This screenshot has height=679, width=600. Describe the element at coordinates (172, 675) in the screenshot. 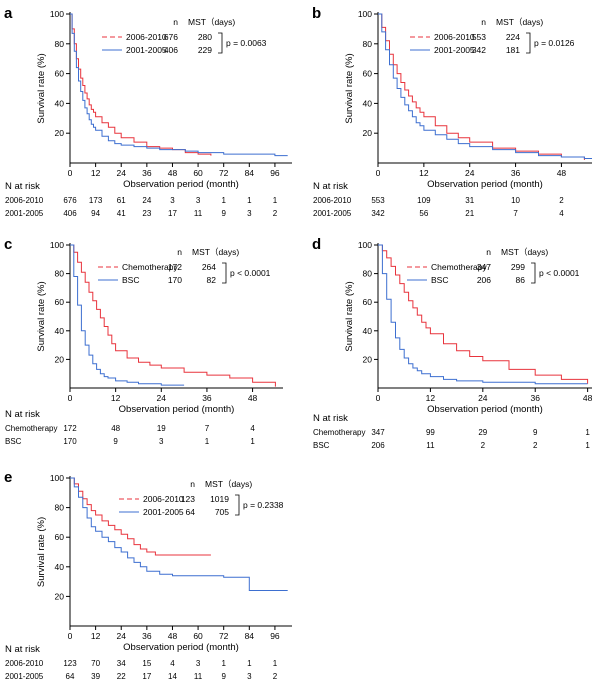

I see `risk-count: 14` at that location.